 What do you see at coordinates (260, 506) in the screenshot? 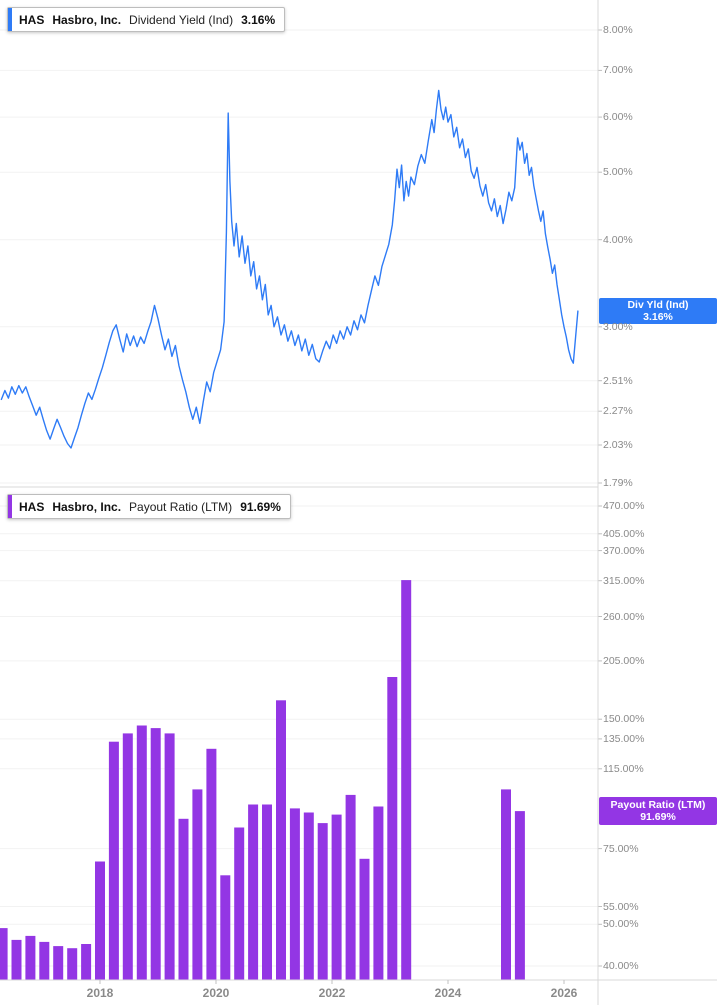
I see `legend-value: 91.69%` at bounding box center [260, 506].